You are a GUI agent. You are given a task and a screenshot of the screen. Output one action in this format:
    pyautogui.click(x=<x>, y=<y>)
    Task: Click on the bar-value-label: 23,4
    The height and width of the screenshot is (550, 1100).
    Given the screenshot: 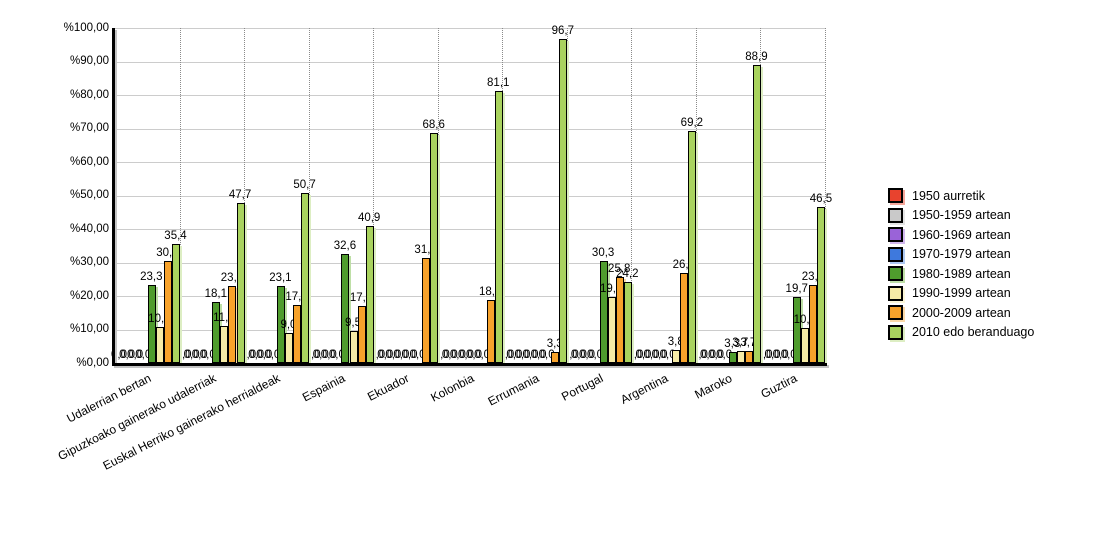 What is the action you would take?
    pyautogui.click(x=813, y=276)
    